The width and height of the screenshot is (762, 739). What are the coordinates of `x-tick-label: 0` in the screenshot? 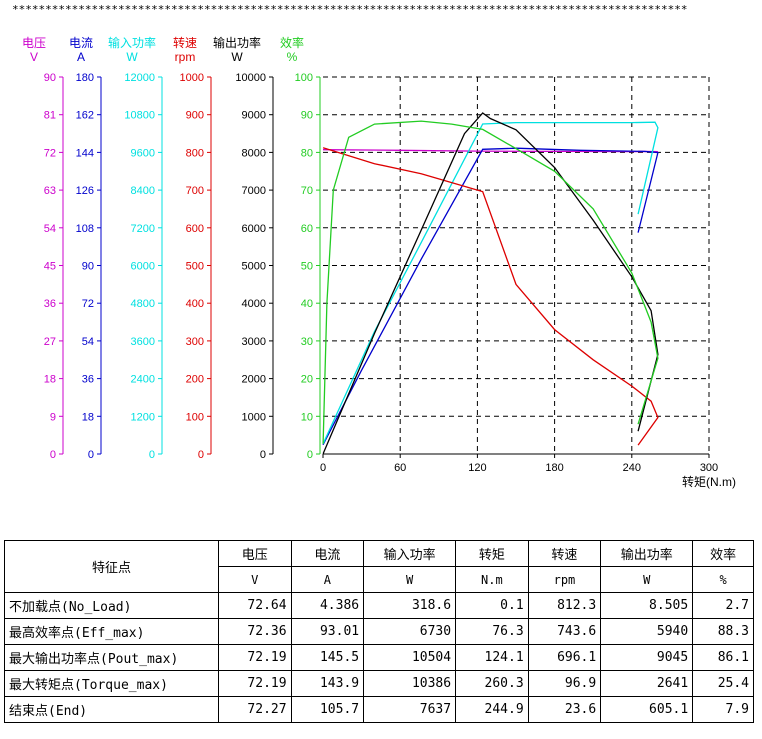 It's located at (323, 468).